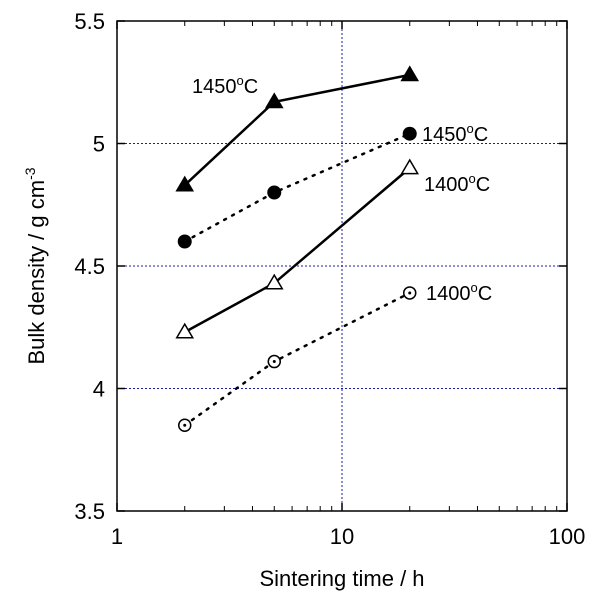  Describe the element at coordinates (30, 173) in the screenshot. I see `y-axis-label-sup: -3` at that location.